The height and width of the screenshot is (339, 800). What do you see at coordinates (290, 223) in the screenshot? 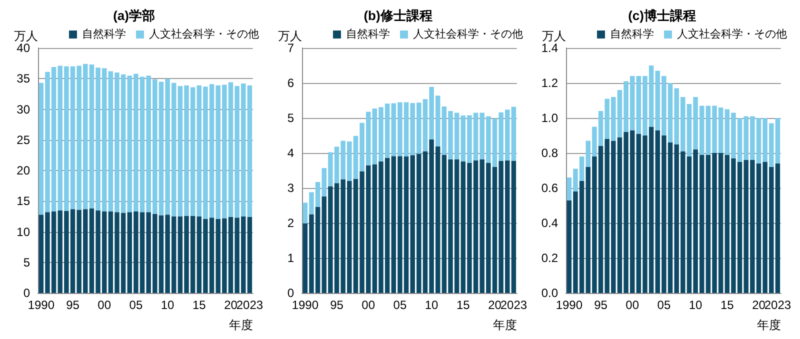
I see `y-tick-label: 2` at bounding box center [290, 223].